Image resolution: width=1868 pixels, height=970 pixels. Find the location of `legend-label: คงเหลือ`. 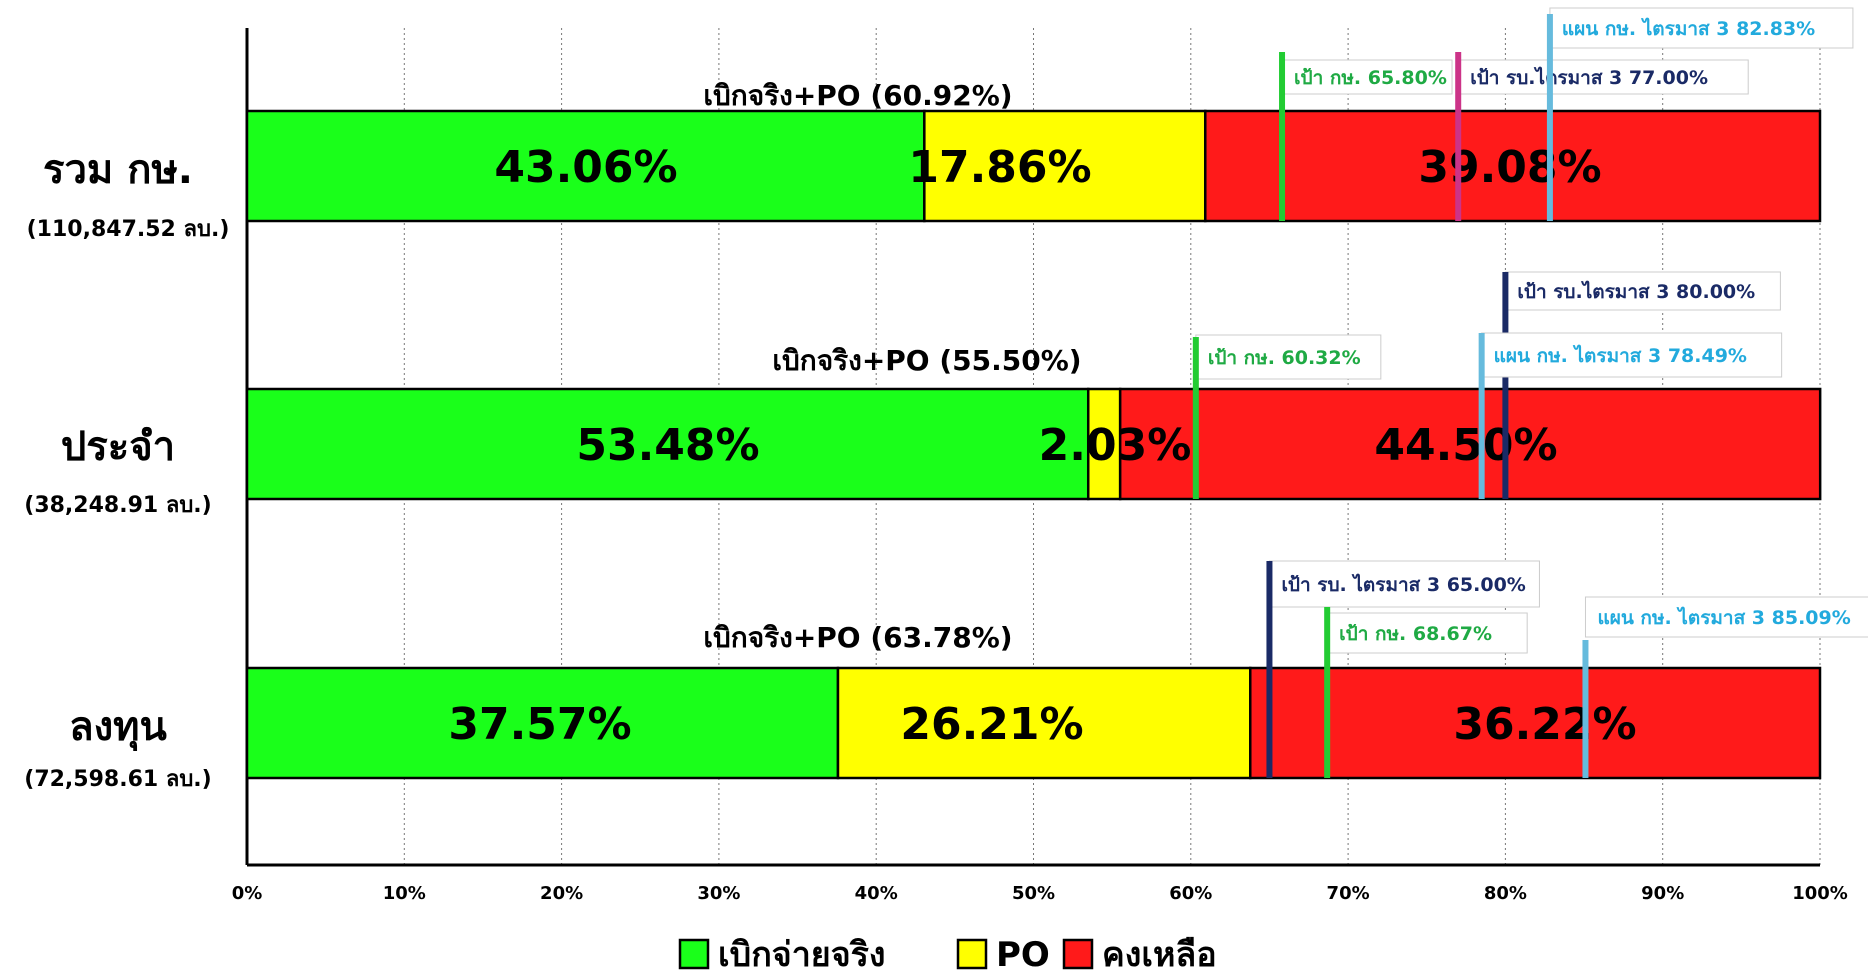

legend-label: คงเหลือ is located at coordinates (1159, 952).